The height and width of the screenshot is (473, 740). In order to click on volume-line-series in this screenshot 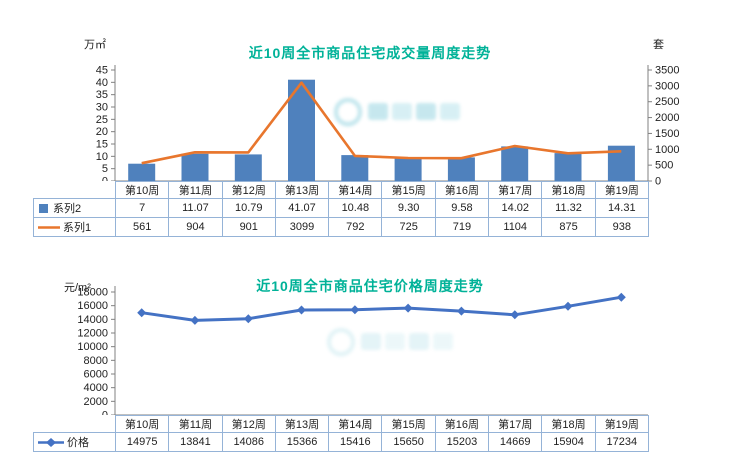, I will do `click(381, 123)`.